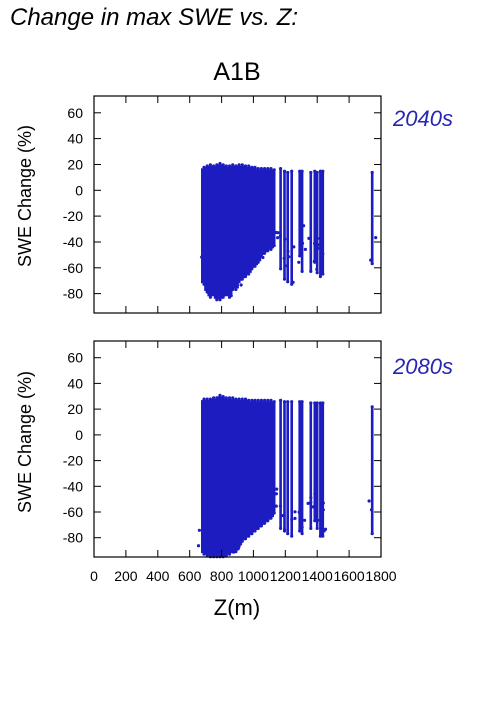 The image size is (501, 709). What do you see at coordinates (289, 231) in the screenshot?
I see `scatter-points-2040s` at bounding box center [289, 231].